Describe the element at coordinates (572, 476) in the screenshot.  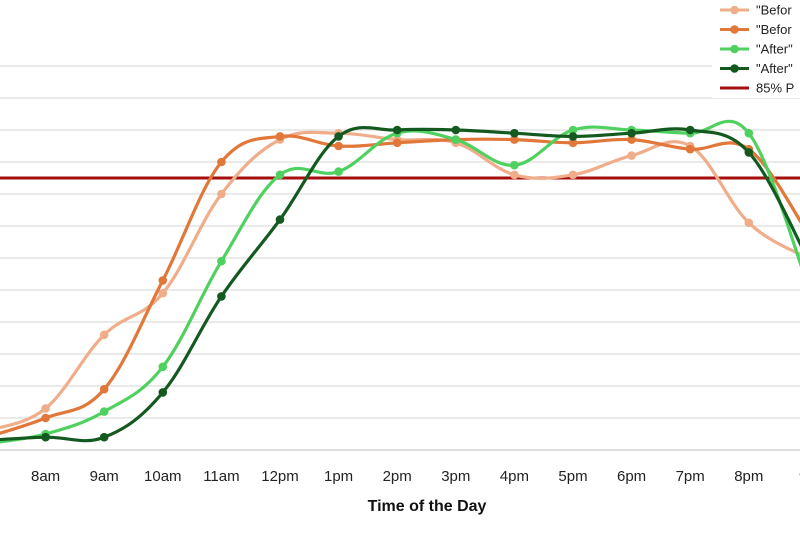
I see `x-tick-label: 5pm` at that location.